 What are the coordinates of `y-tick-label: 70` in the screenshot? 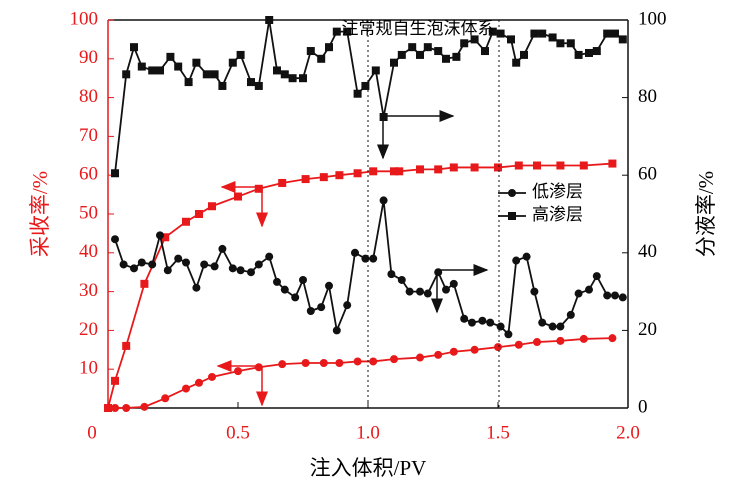 It's located at (88, 135).